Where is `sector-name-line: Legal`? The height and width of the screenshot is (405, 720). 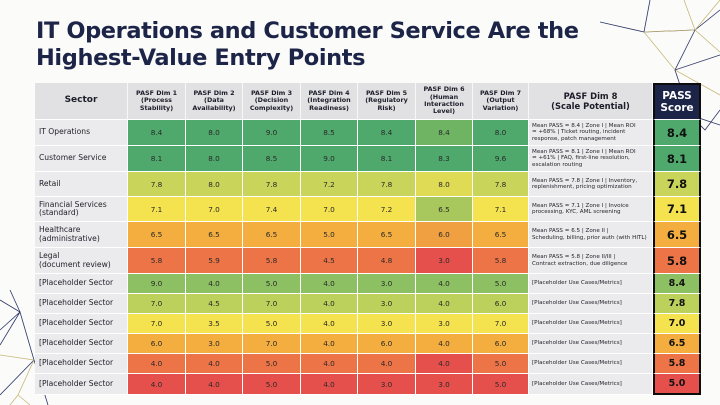
sector-name-line: Legal is located at coordinates (49, 256).